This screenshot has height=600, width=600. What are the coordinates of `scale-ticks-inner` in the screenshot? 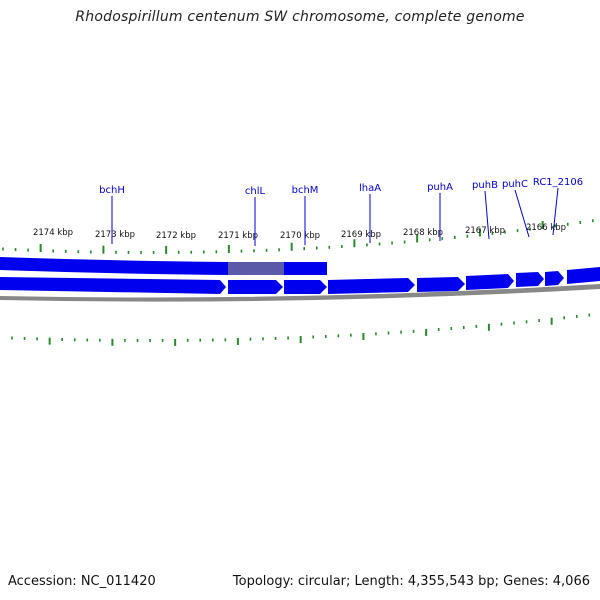 It's located at (301, 329).